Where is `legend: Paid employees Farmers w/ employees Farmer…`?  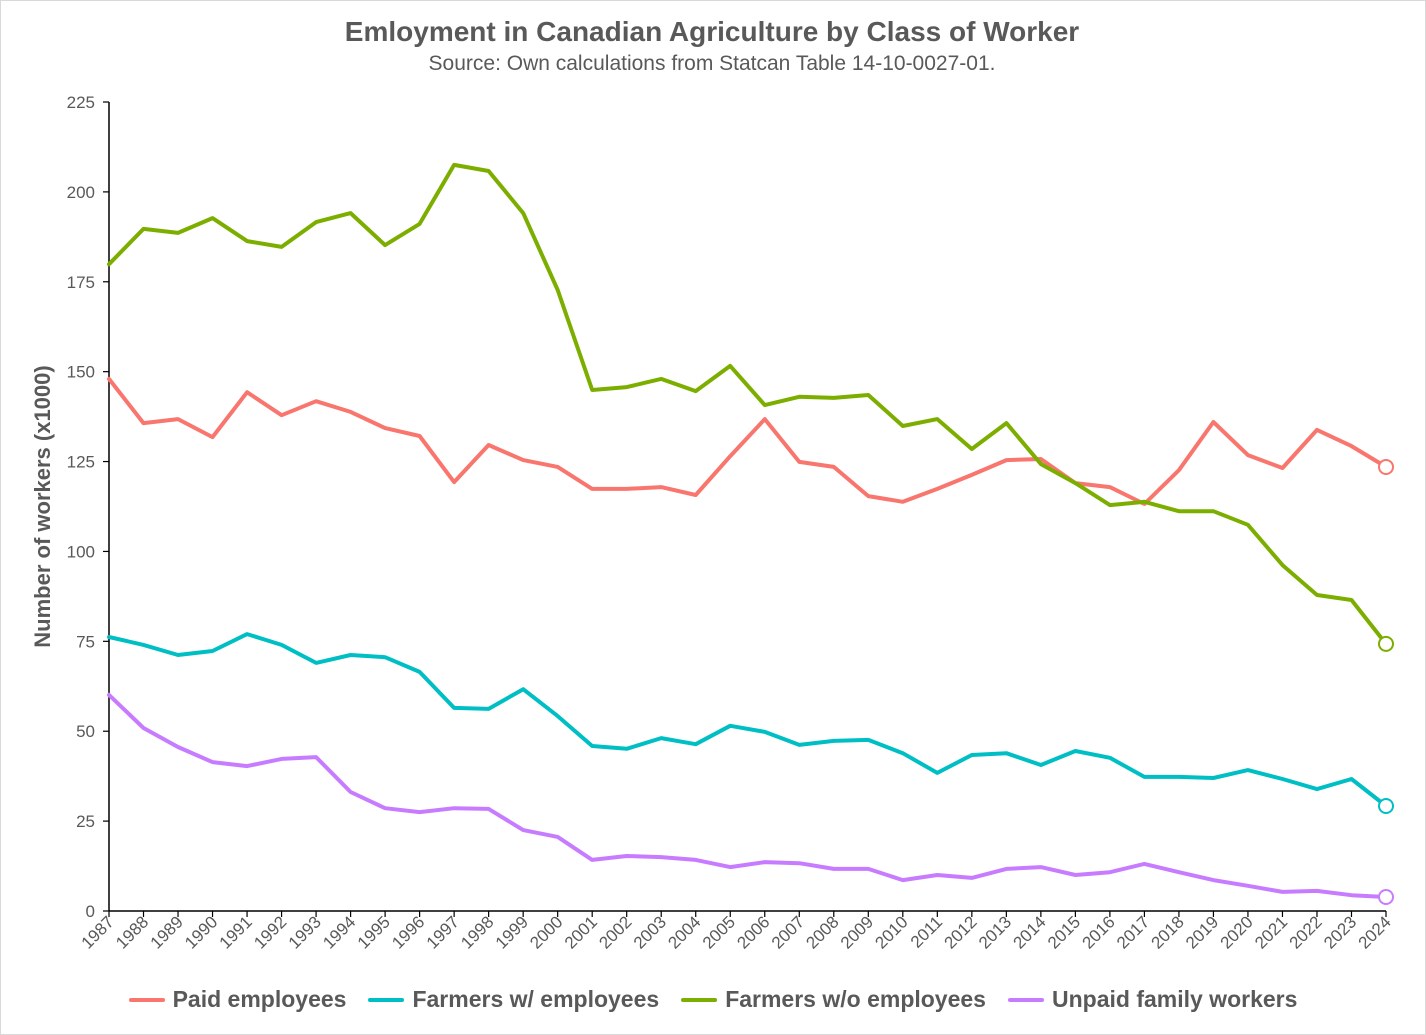
legend: Paid employees Farmers w/ employees Farmer… is located at coordinates (713, 999).